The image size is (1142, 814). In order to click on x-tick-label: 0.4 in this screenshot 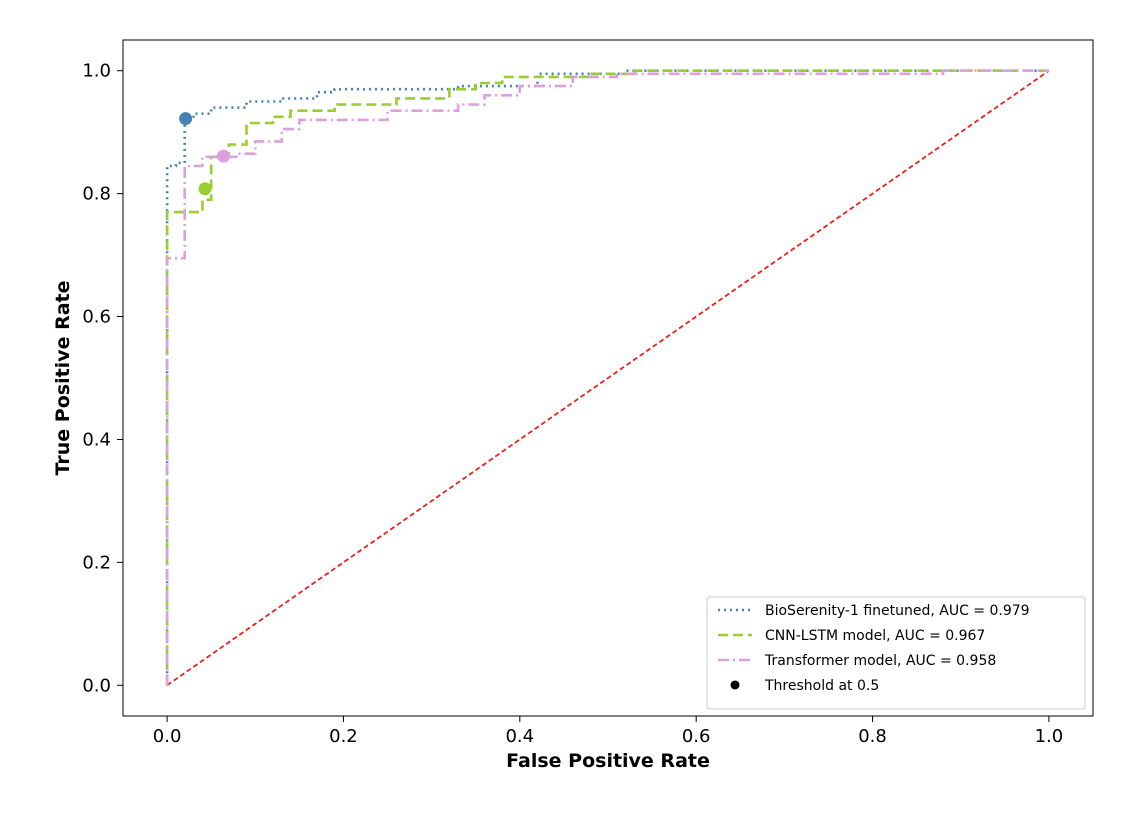, I will do `click(519, 736)`.